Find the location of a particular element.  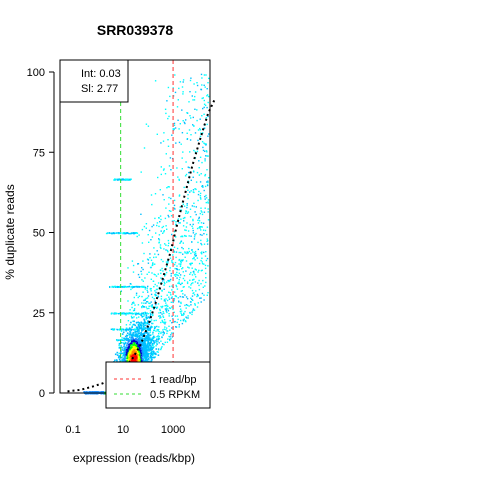

x-tick-label: 1000 is located at coordinates (173, 430).